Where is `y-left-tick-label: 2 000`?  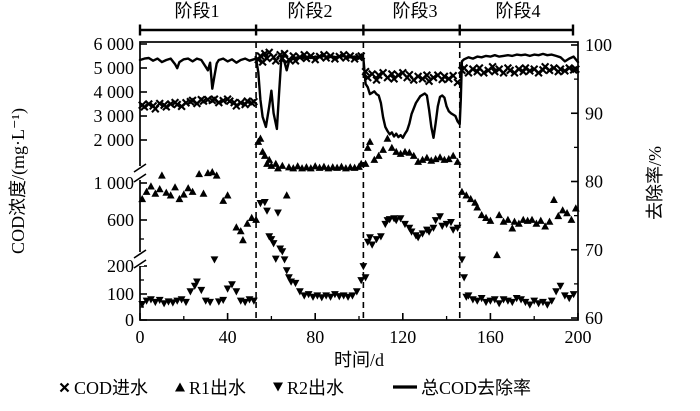 y-left-tick-label: 2 000 is located at coordinates (114, 140).